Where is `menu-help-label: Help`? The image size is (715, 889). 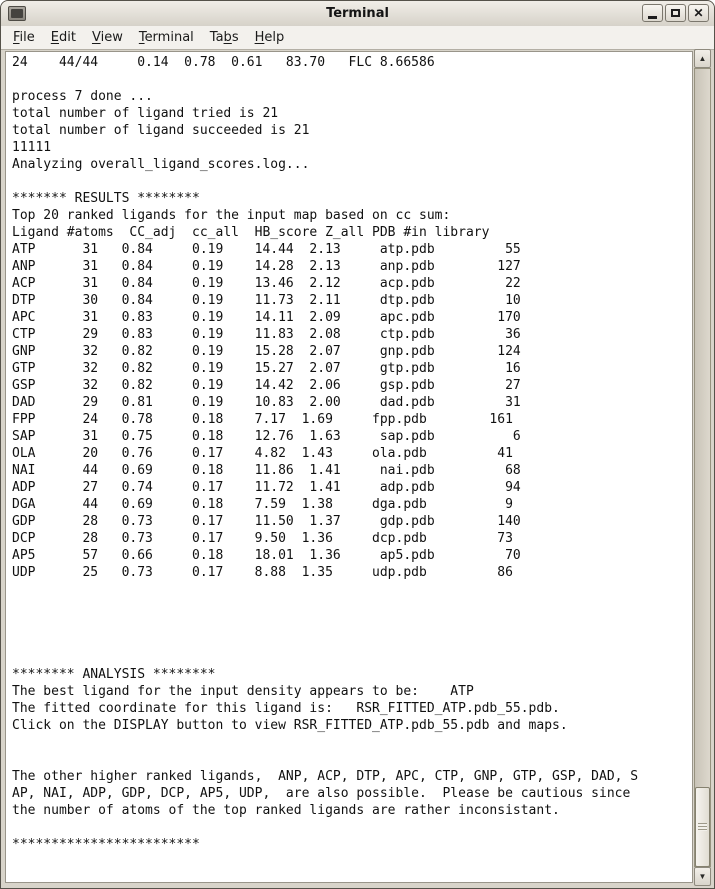
menu-help-label: Help is located at coordinates (269, 37).